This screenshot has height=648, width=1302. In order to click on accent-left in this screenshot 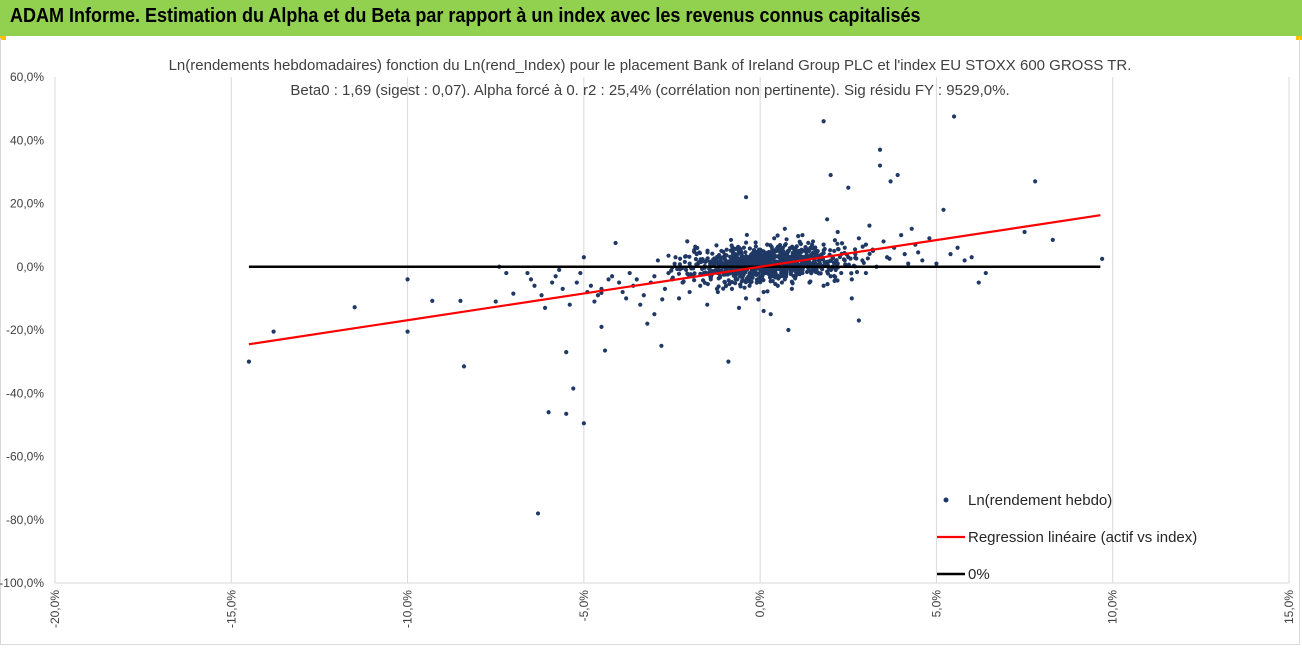, I will do `click(3, 38)`.